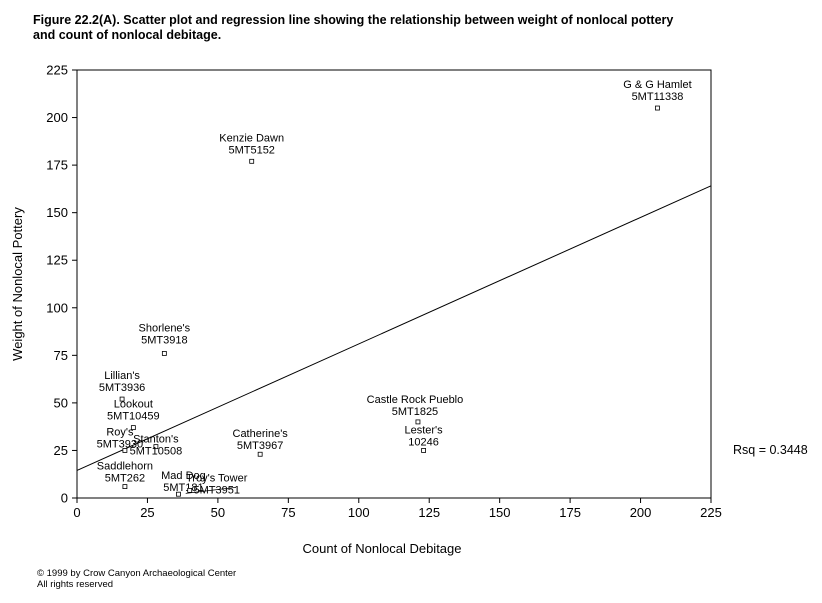 The height and width of the screenshot is (603, 822). What do you see at coordinates (75, 584) in the screenshot?
I see `copyright-line-2: All rights reserved` at bounding box center [75, 584].